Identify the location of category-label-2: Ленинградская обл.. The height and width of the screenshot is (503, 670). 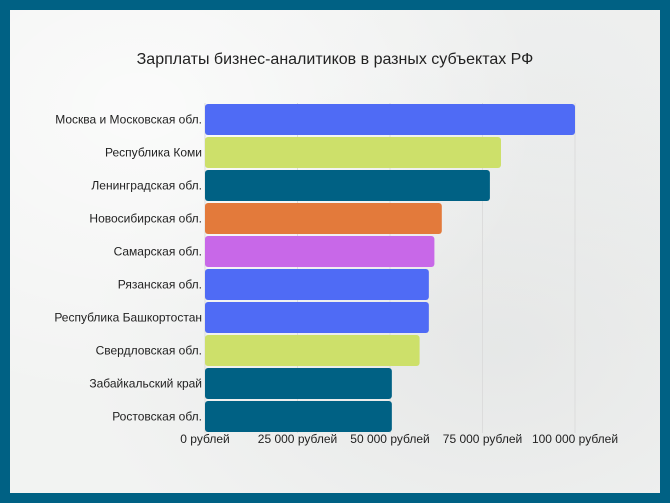
(146, 186).